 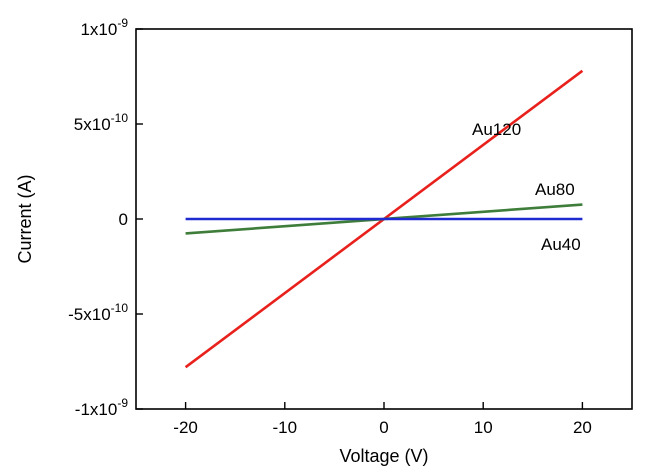 What do you see at coordinates (104, 27) in the screenshot?
I see `y-tick-label-0: 1x10⁻⁹` at bounding box center [104, 27].